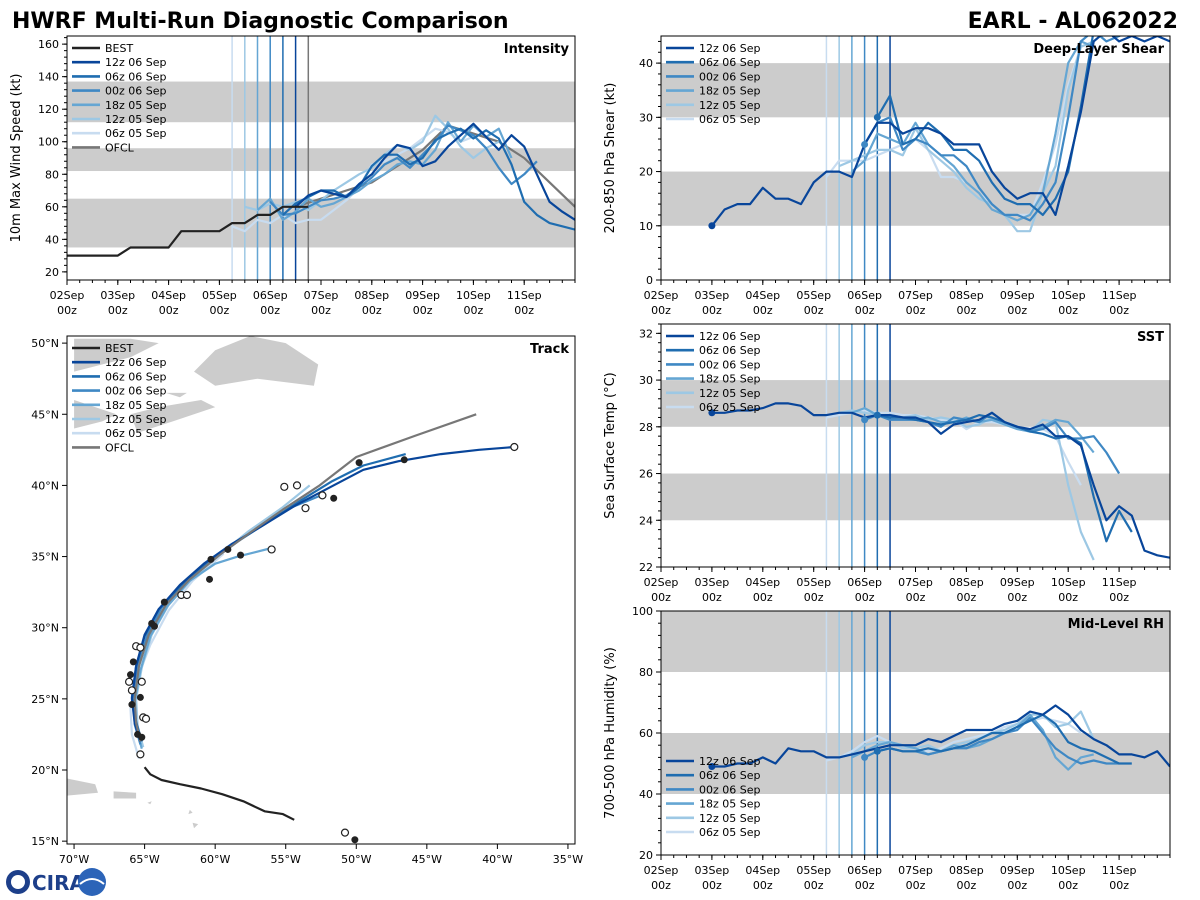 This screenshot has width=1200, height=900. Describe the element at coordinates (646, 794) in the screenshot. I see `rh-y-tick-label: 40` at that location.